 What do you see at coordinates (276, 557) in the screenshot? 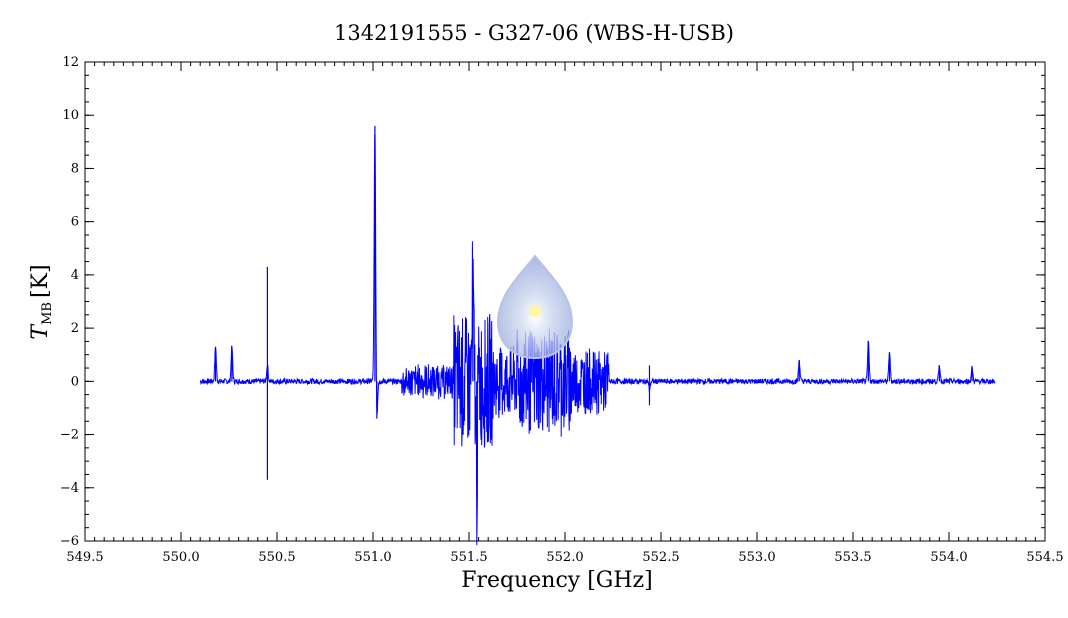
I see `x-tick-label: 550.5` at bounding box center [276, 557].